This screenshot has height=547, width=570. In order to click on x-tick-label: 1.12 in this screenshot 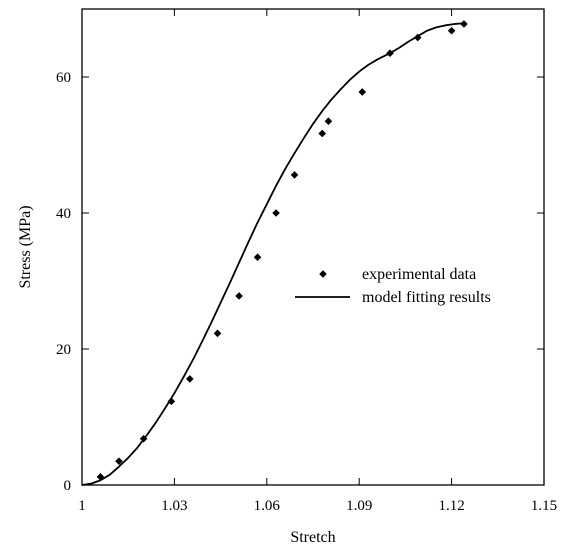, I will do `click(451, 506)`.